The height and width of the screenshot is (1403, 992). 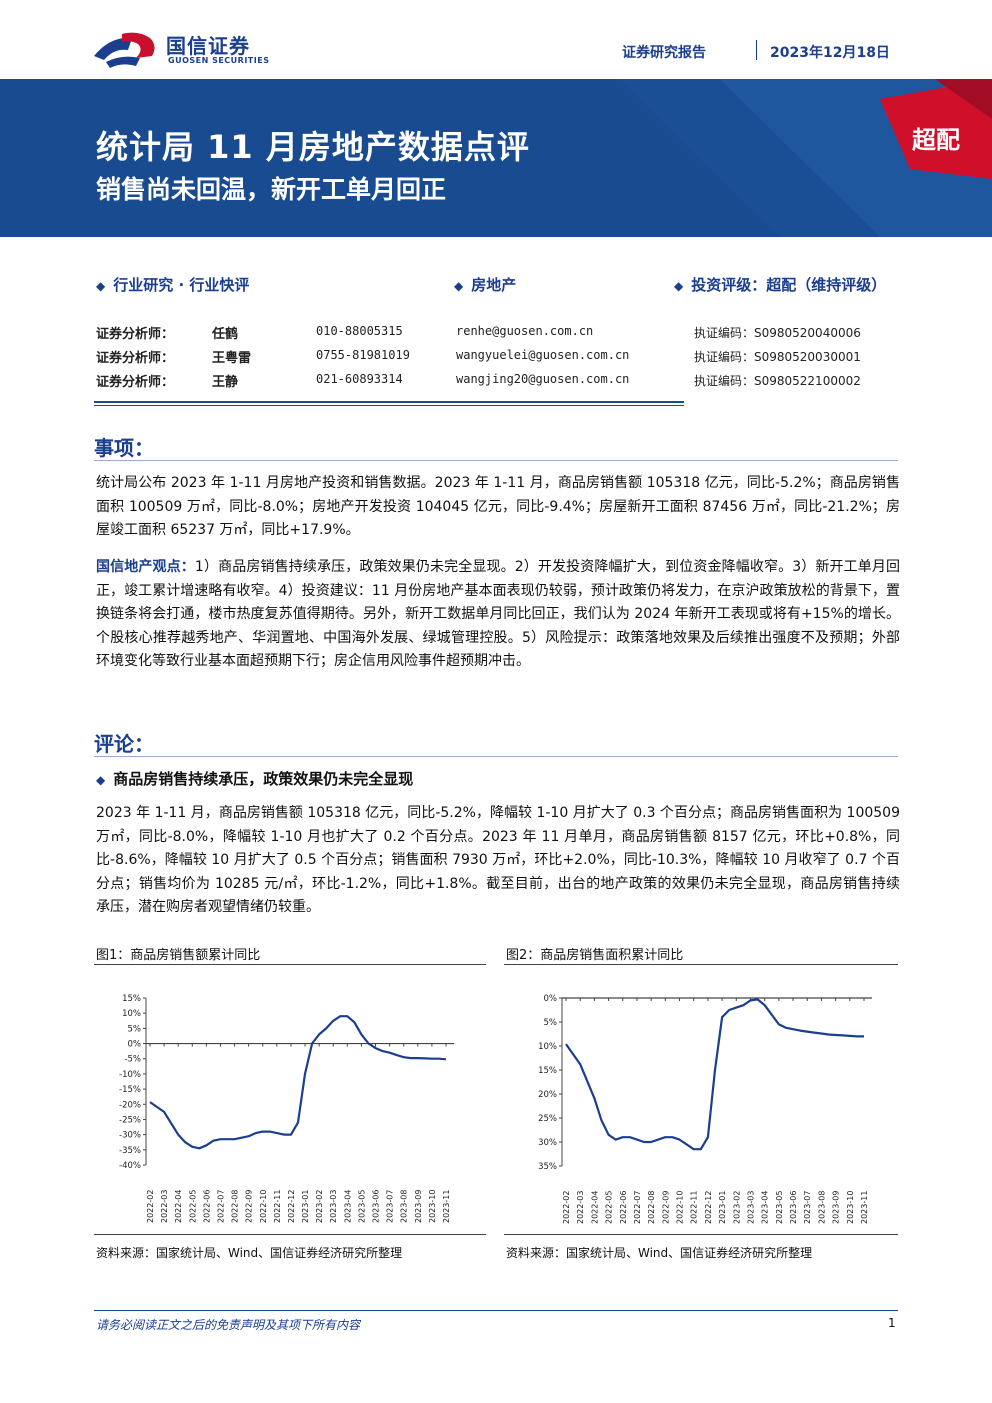 I want to click on y-tick-label: 5%, so click(x=551, y=1023).